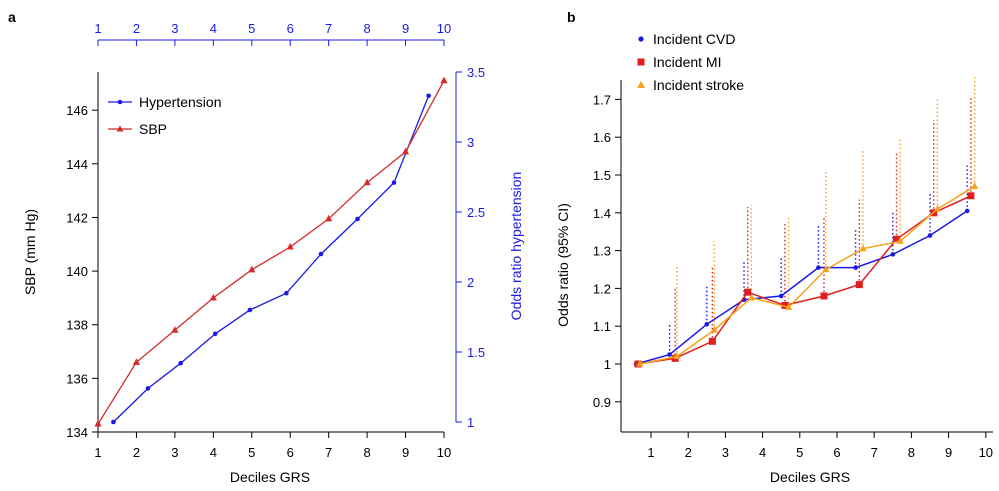  I want to click on panel-a-y2-ticks: 1 1.5 2 2.5 3 3.5, so click(470, 247).